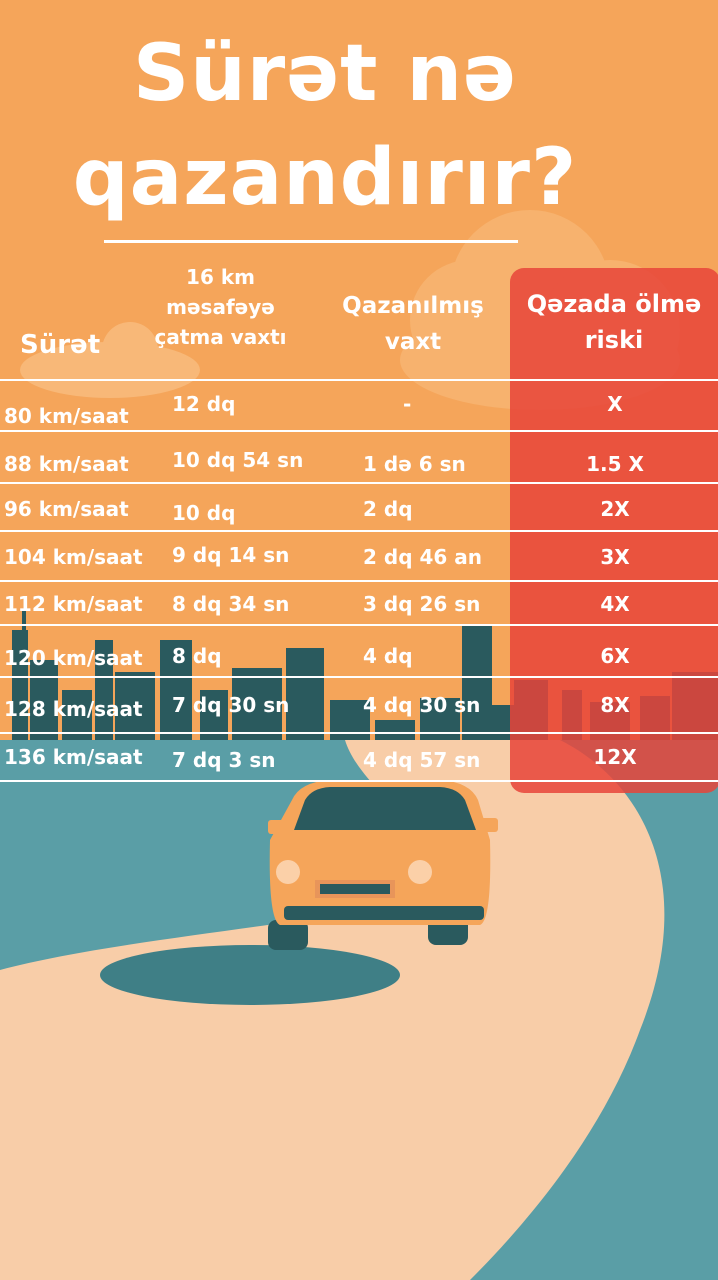 Image resolution: width=718 pixels, height=1280 pixels. Describe the element at coordinates (238, 460) in the screenshot. I see `cell-time: 10 dq 54 sn` at that location.